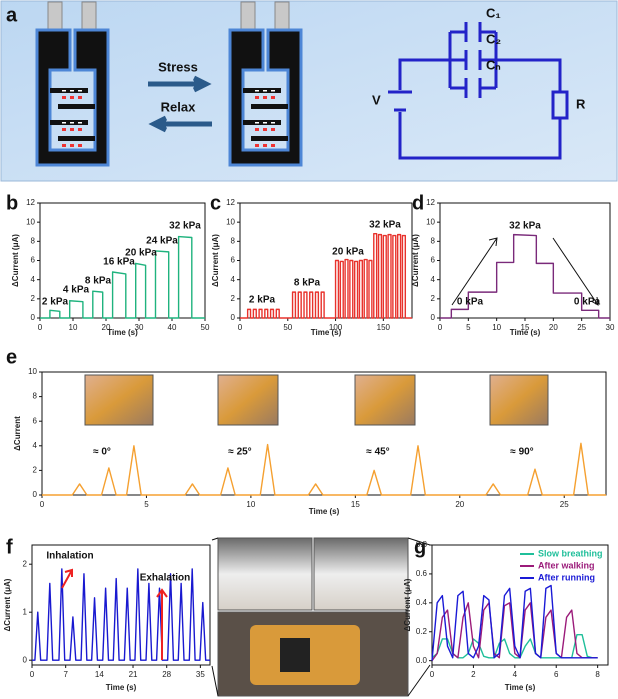 The height and width of the screenshot is (699, 618). What do you see at coordinates (166, 674) in the screenshot?
I see `x-tick-label: 28` at bounding box center [166, 674].